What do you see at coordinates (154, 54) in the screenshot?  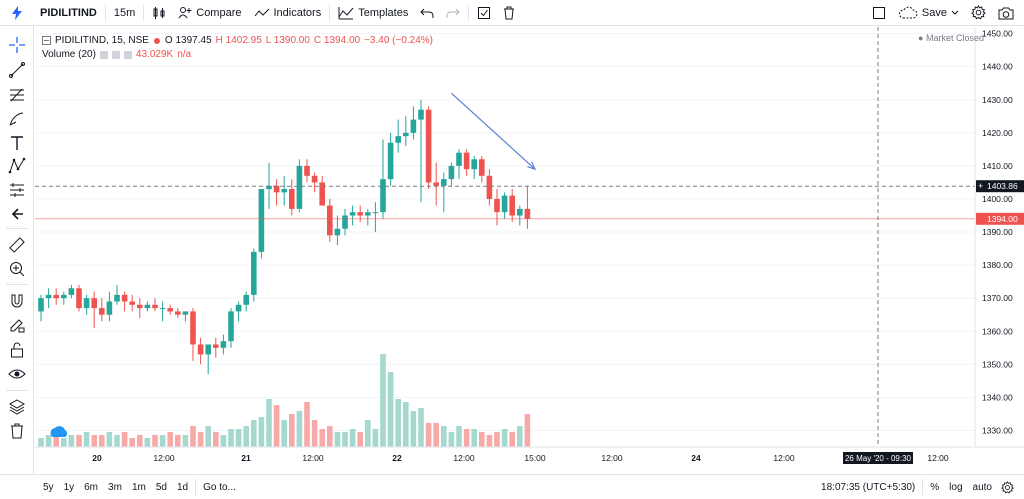 I see `volume-value: 43.029K` at bounding box center [154, 54].